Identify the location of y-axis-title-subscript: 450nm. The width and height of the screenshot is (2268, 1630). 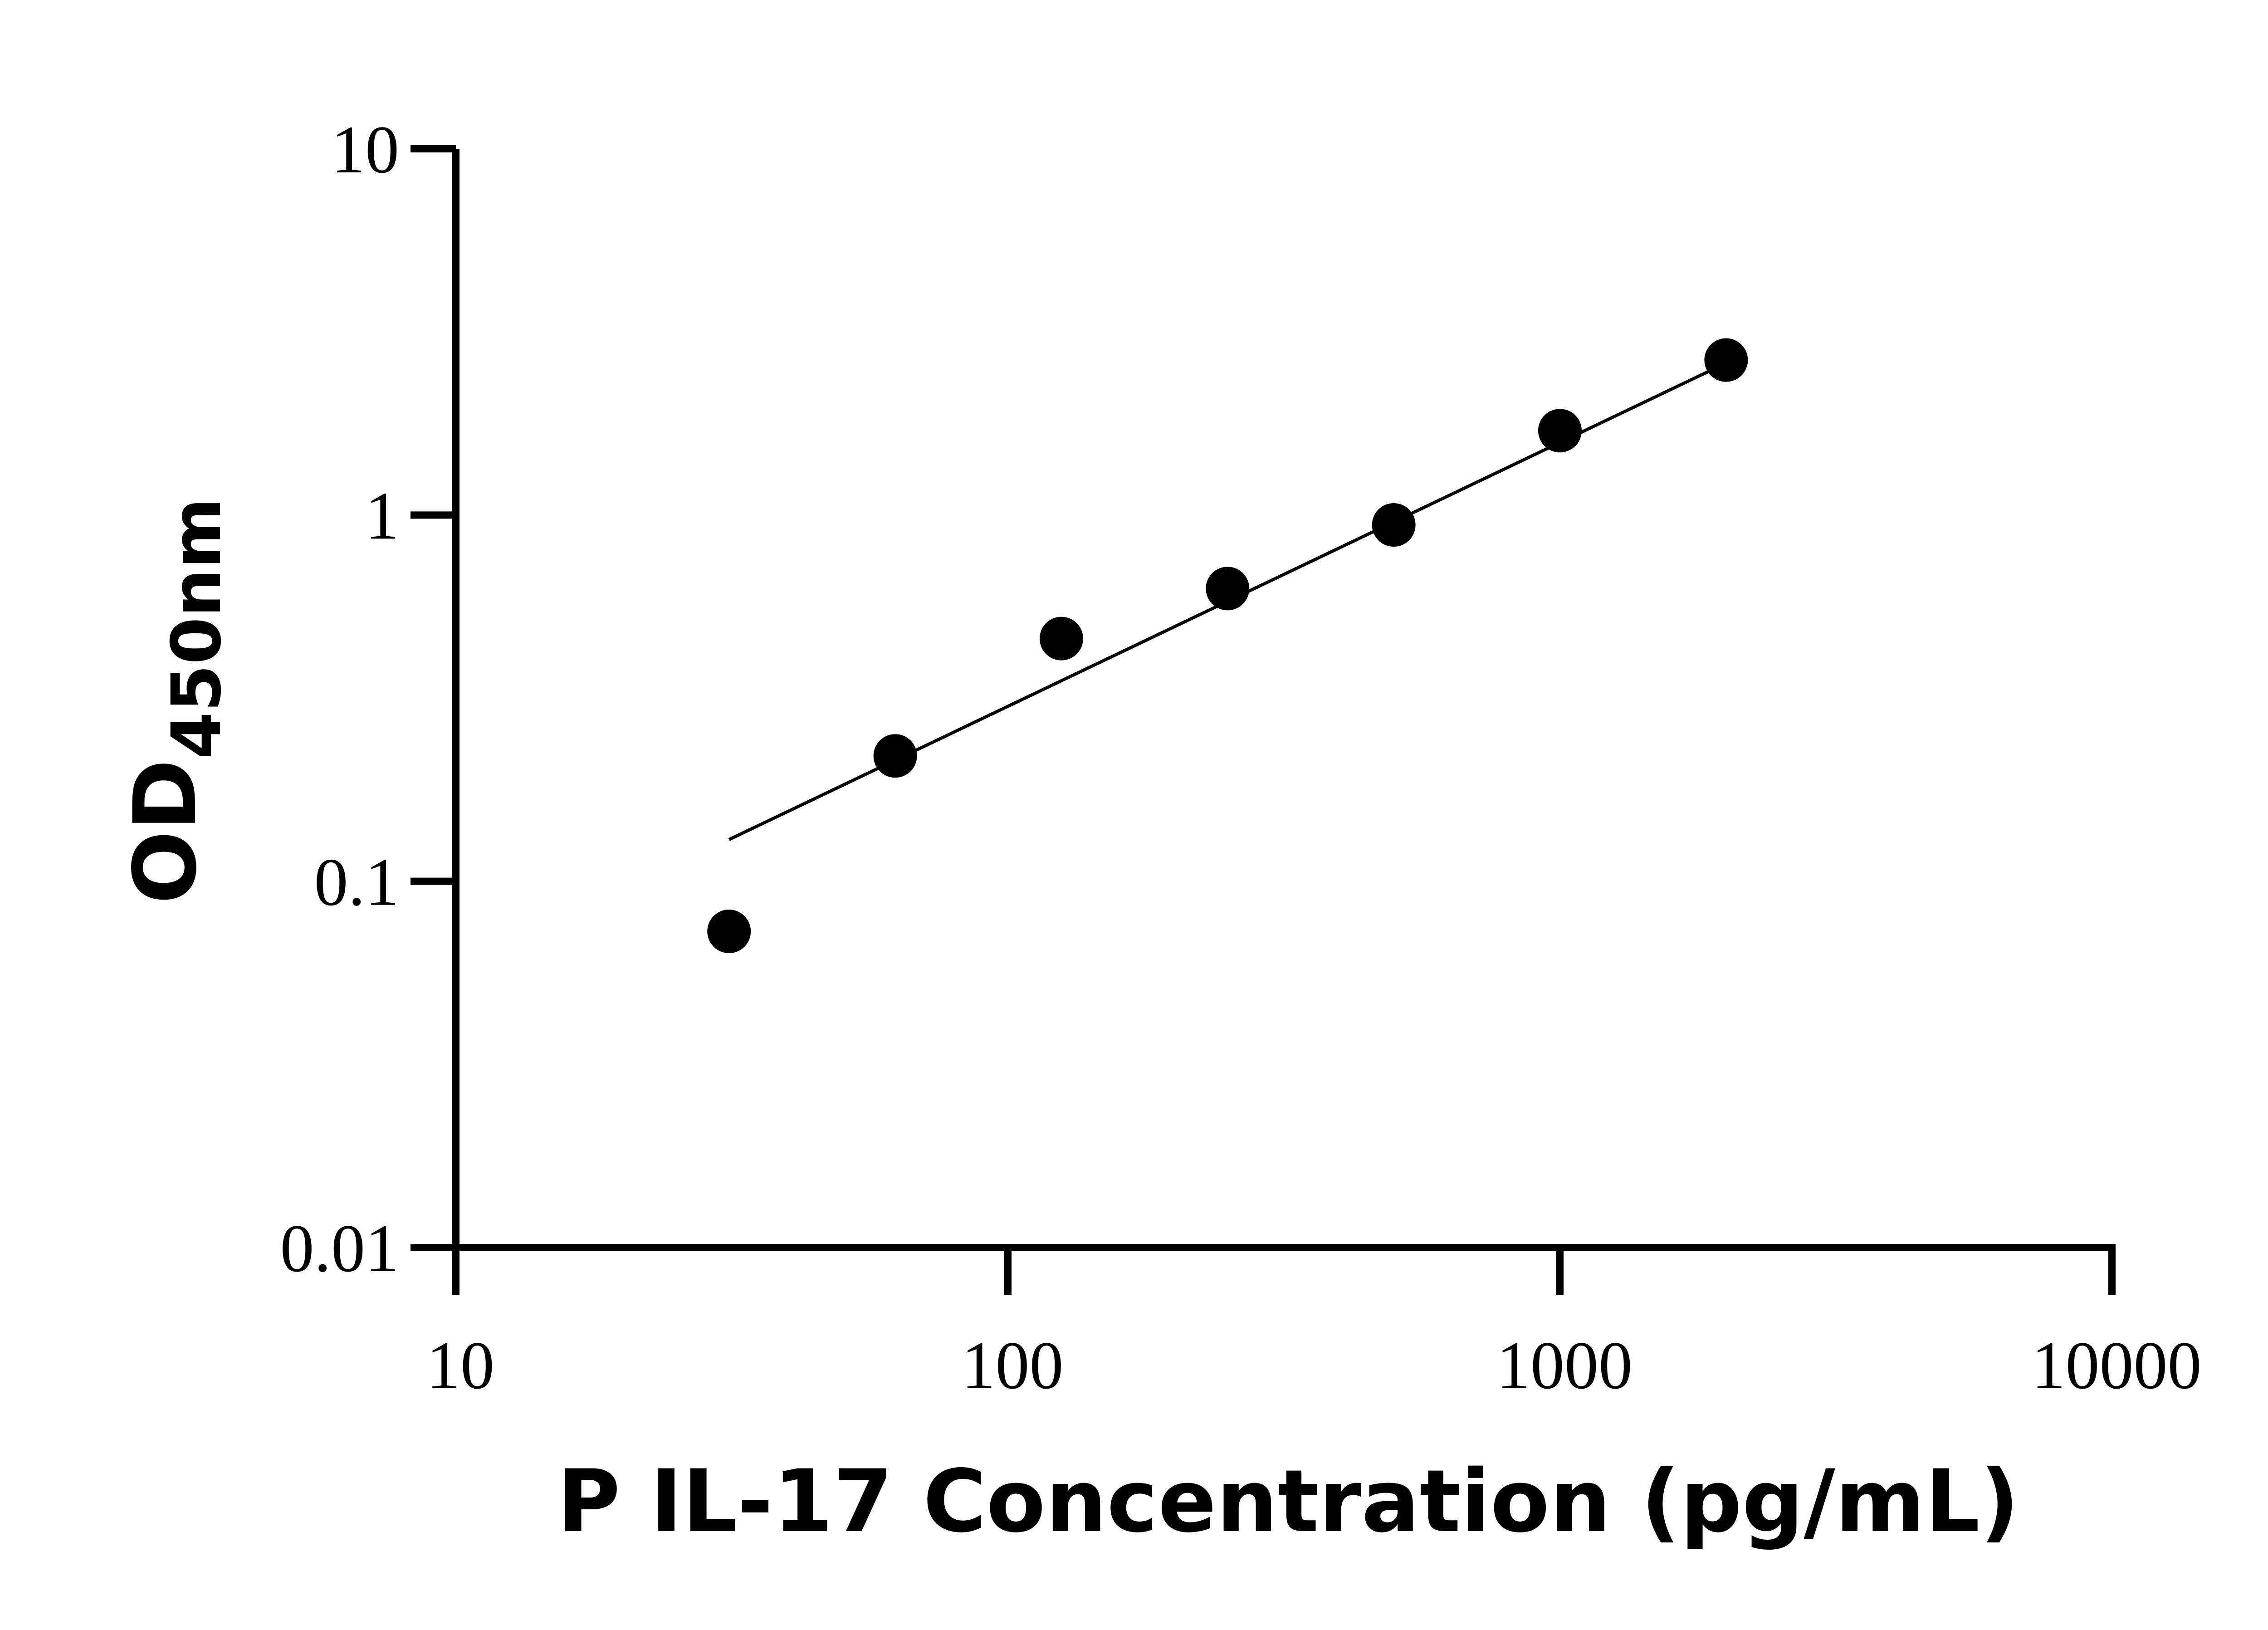
(197, 628).